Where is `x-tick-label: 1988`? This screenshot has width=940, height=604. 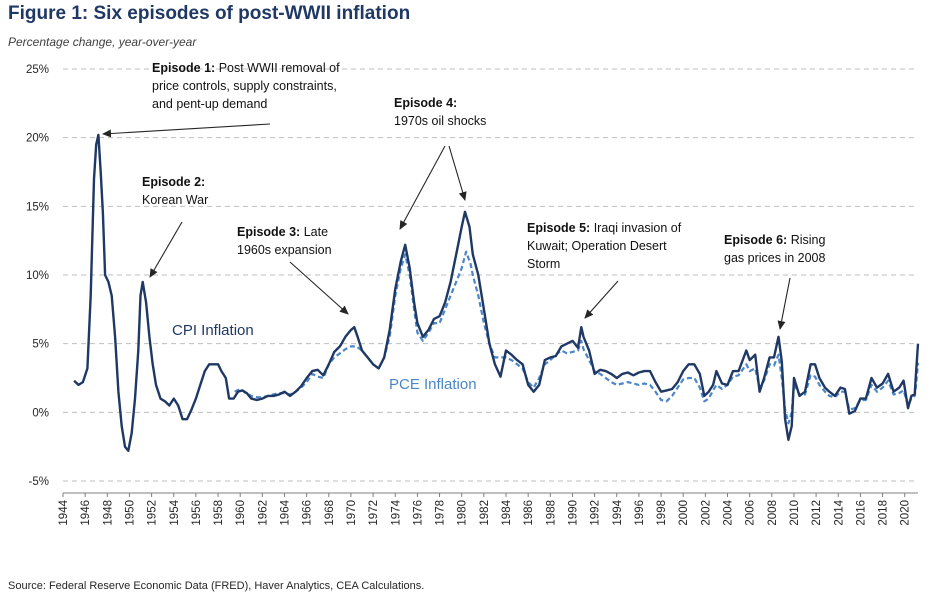
x-tick-label: 1988 is located at coordinates (551, 513).